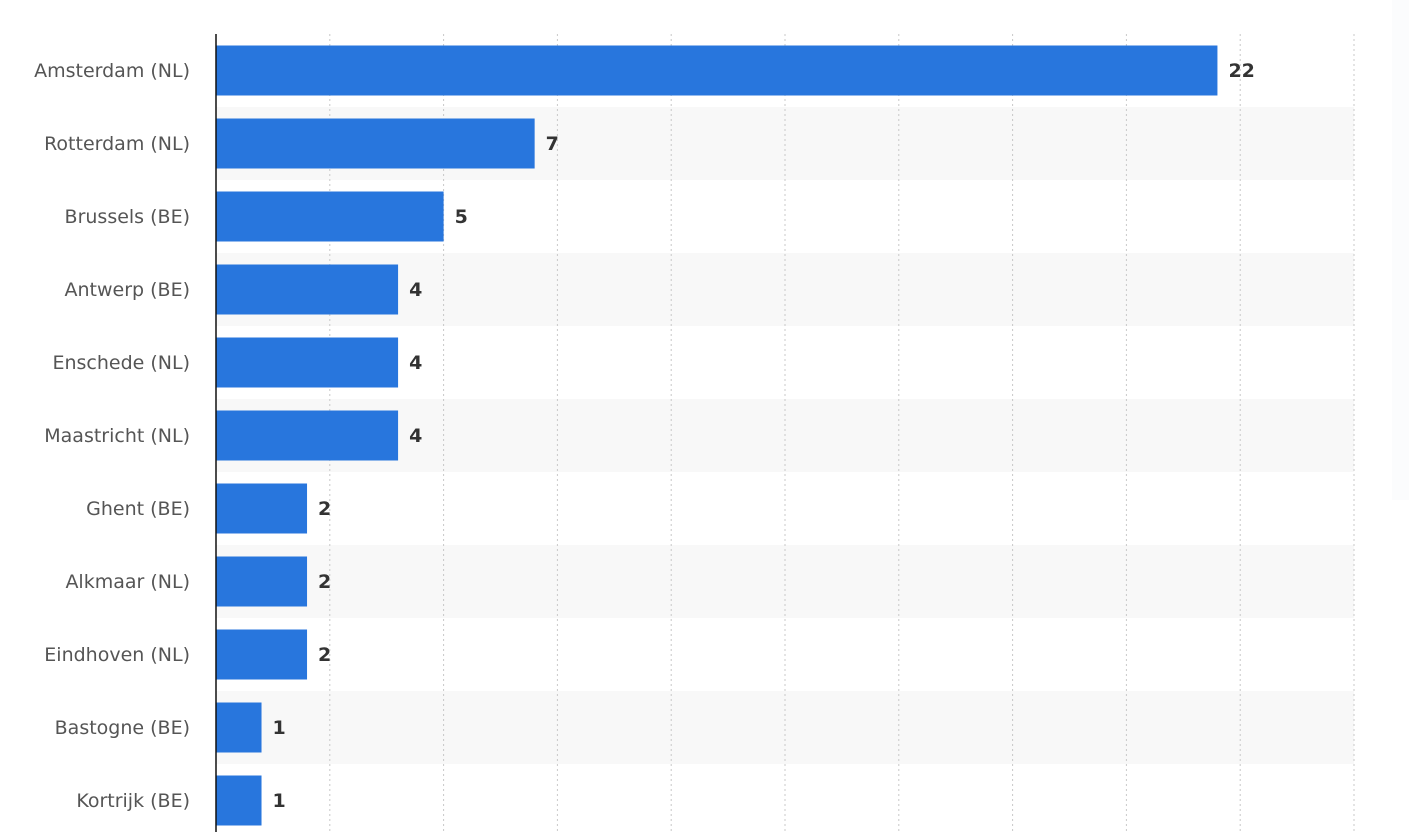 The image size is (1409, 836). I want to click on side-panel, so click(1400, 250).